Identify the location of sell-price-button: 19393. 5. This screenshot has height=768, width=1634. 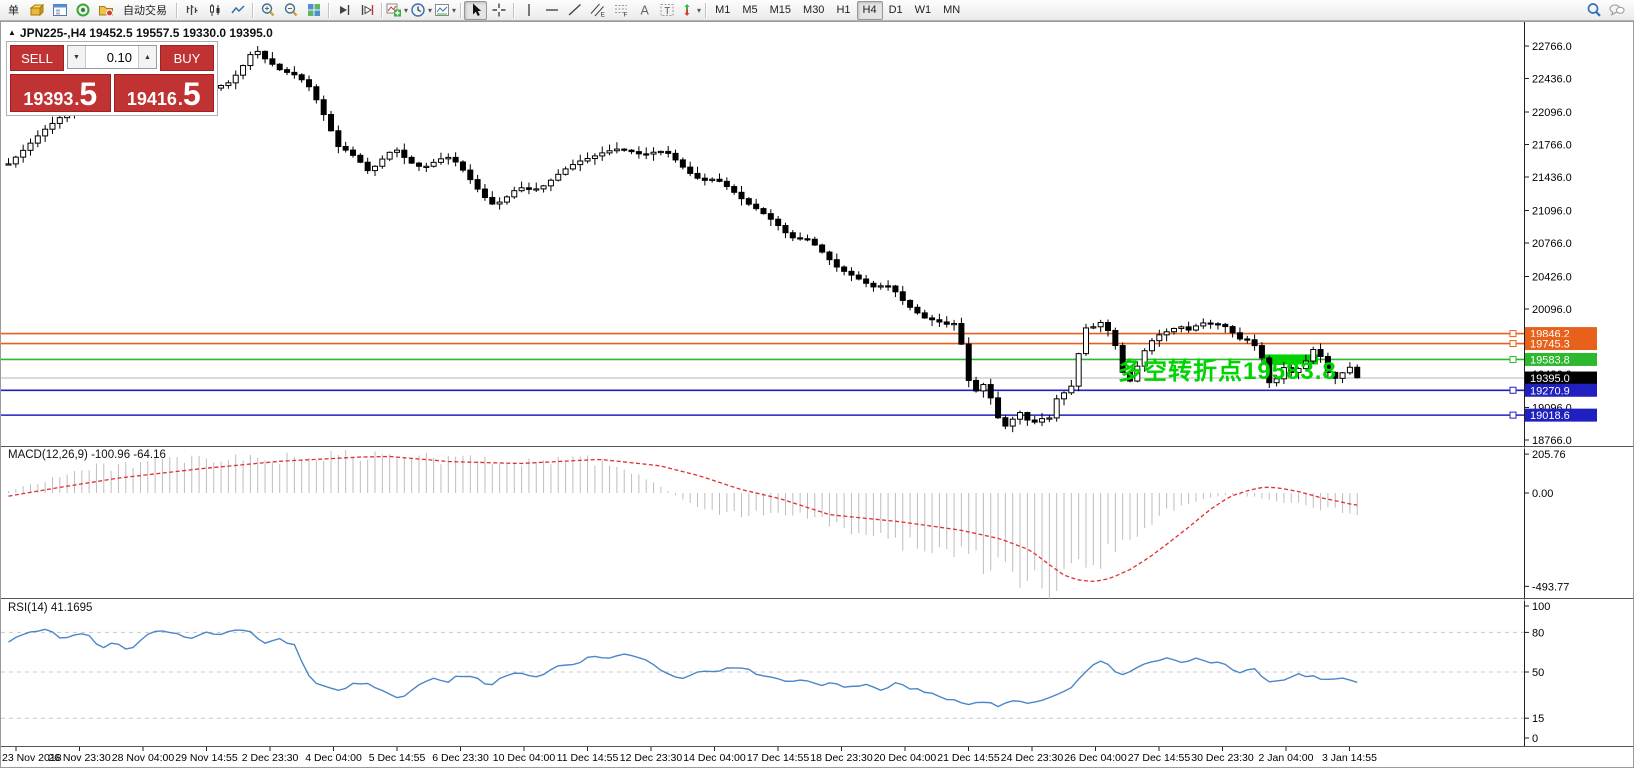
(60, 93).